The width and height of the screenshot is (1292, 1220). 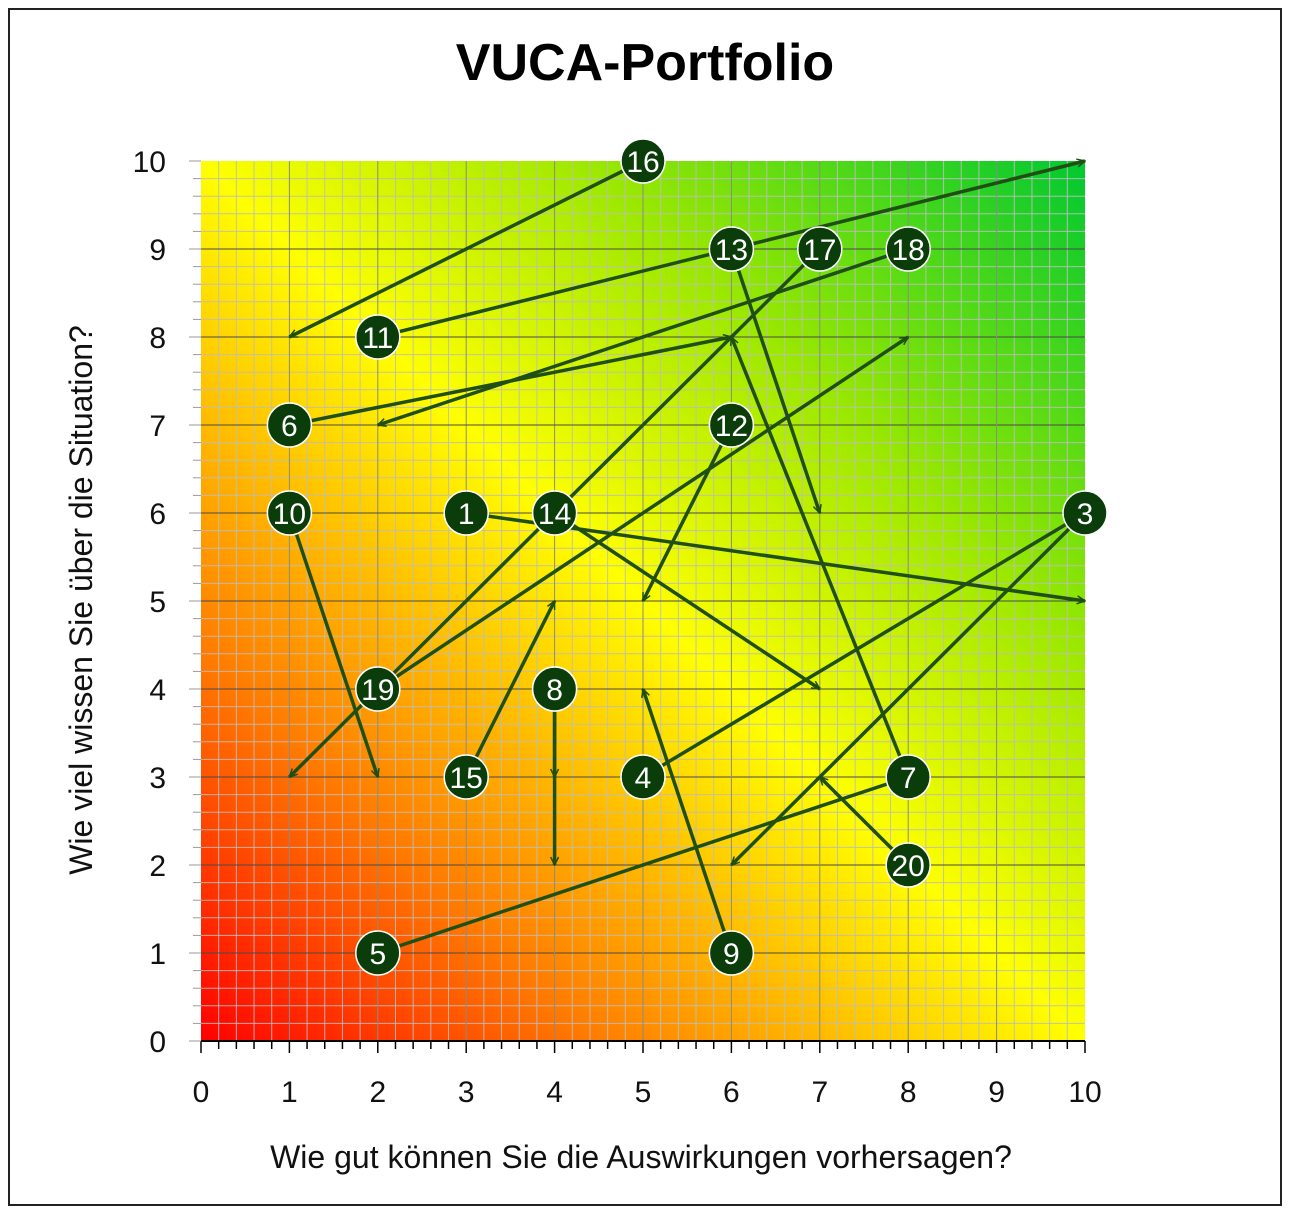 I want to click on point-7: 7, so click(x=908, y=777).